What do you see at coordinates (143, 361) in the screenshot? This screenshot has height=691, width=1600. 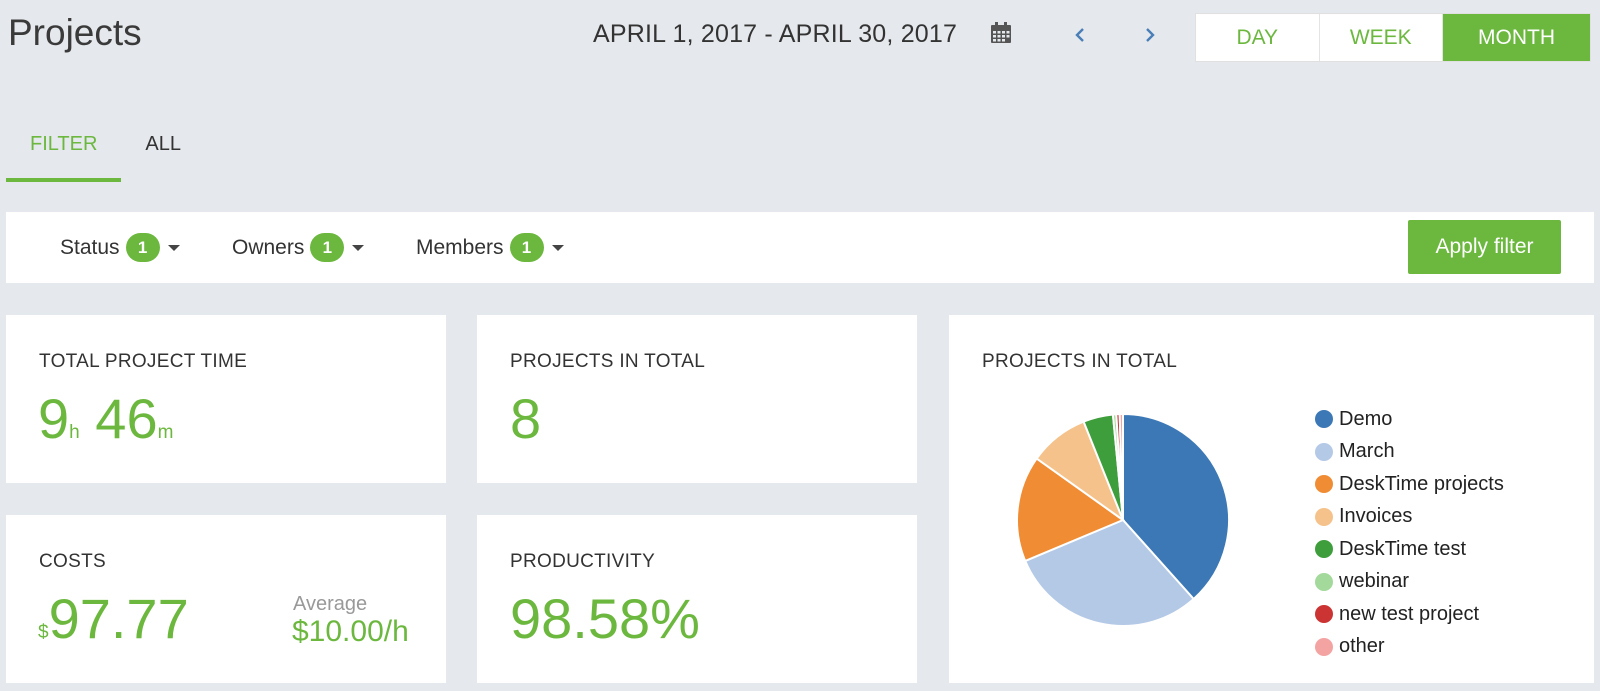 I see `card-title: TOTAL PROJECT TIME` at bounding box center [143, 361].